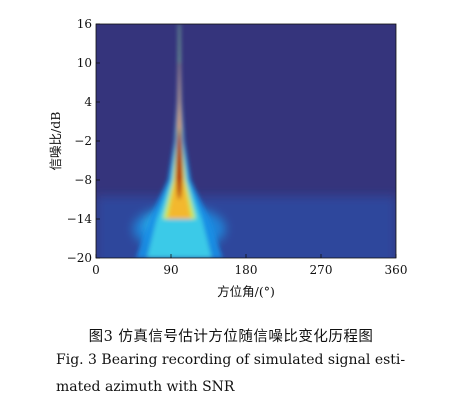  I want to click on x-axis-label: 方位角/(°), so click(246, 291).